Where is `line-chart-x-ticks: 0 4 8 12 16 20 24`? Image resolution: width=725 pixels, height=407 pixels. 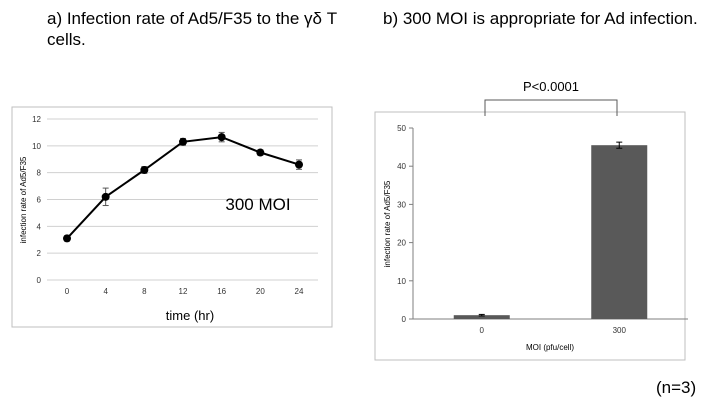 line-chart-x-ticks: 0 4 8 12 16 20 24 is located at coordinates (184, 291).